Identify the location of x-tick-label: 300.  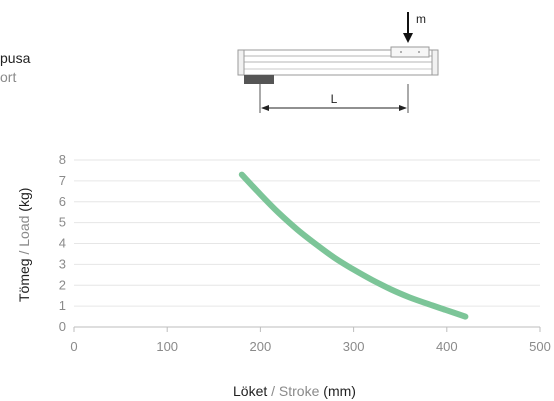
(354, 346).